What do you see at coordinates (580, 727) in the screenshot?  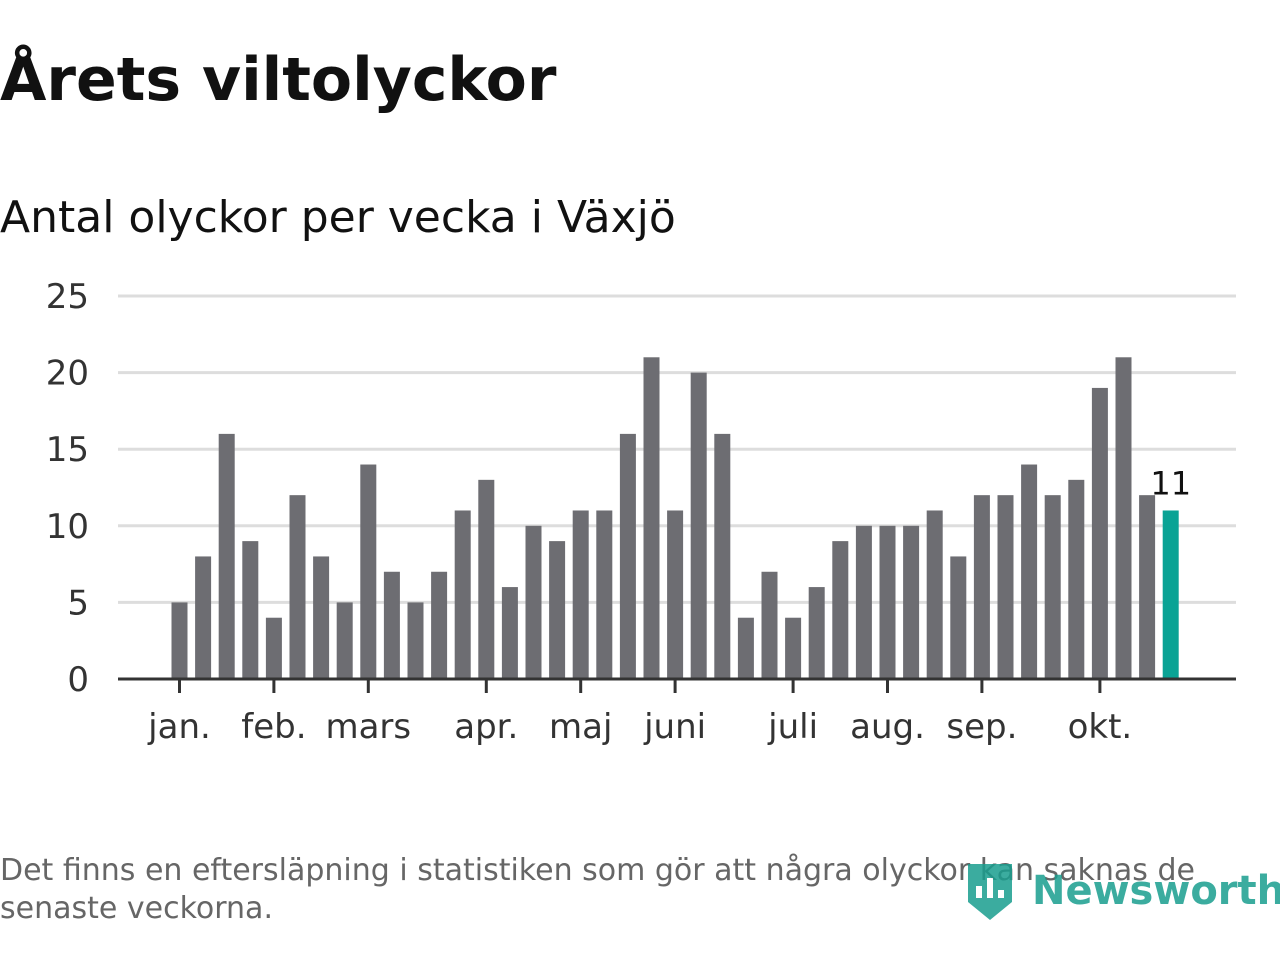 I see `x-tick-label: maj` at bounding box center [580, 727].